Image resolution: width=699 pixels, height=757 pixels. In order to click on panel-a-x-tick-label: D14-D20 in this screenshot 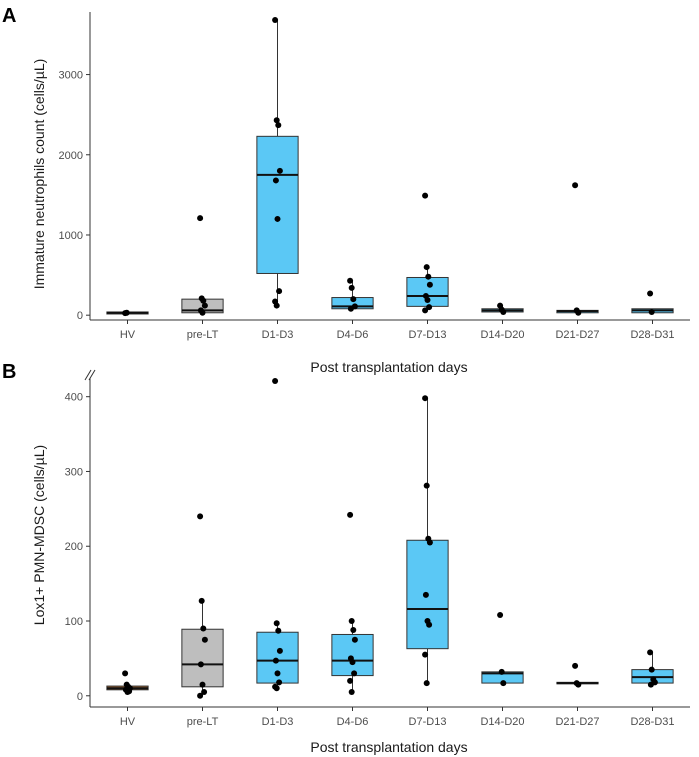, I will do `click(502, 335)`.